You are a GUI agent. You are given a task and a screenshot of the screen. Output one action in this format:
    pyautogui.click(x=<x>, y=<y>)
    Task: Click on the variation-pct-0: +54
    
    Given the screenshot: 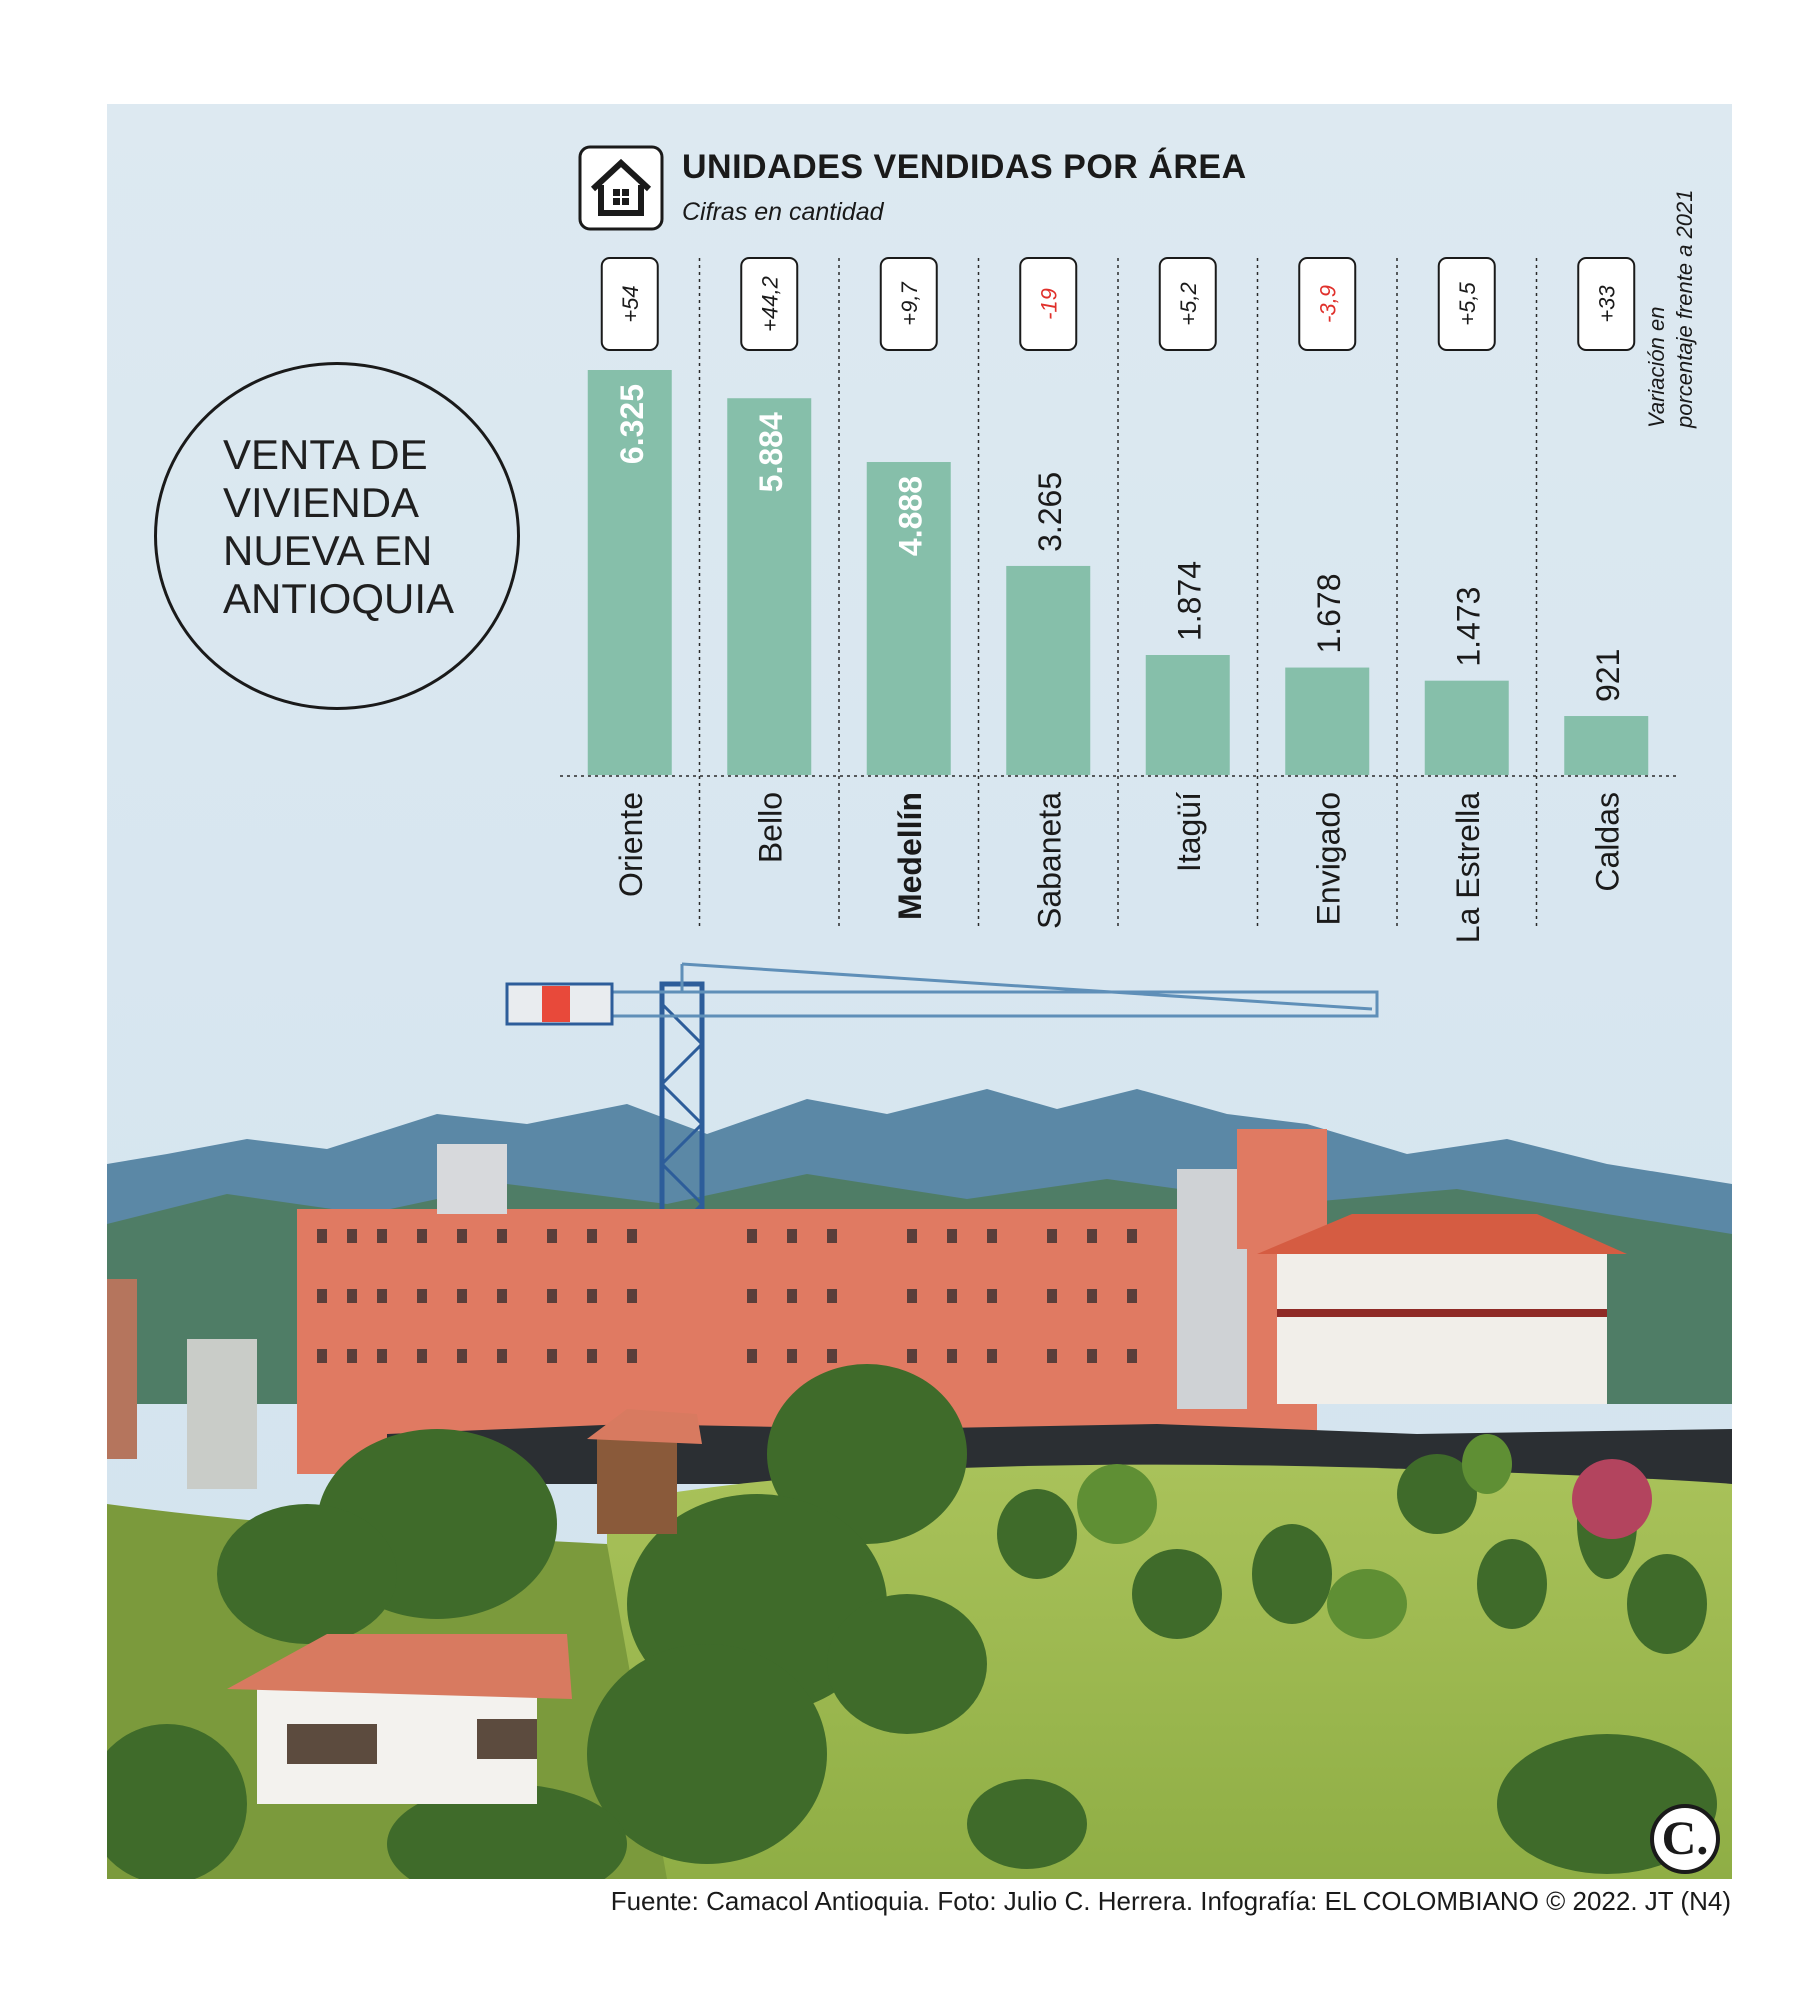 What is the action you would take?
    pyautogui.click(x=630, y=303)
    